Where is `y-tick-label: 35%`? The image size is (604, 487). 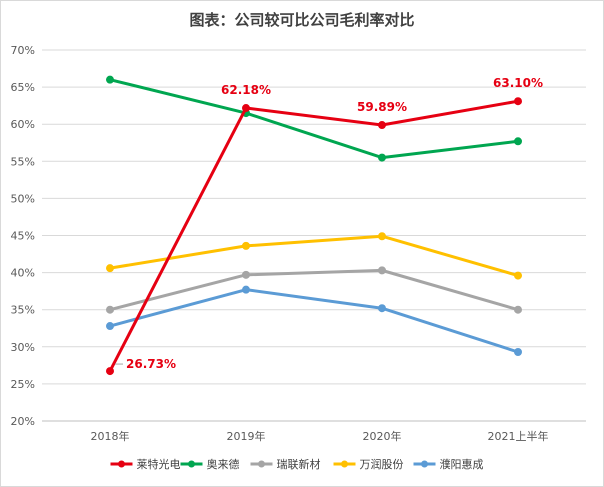 y-tick-label: 35% is located at coordinates (23, 310).